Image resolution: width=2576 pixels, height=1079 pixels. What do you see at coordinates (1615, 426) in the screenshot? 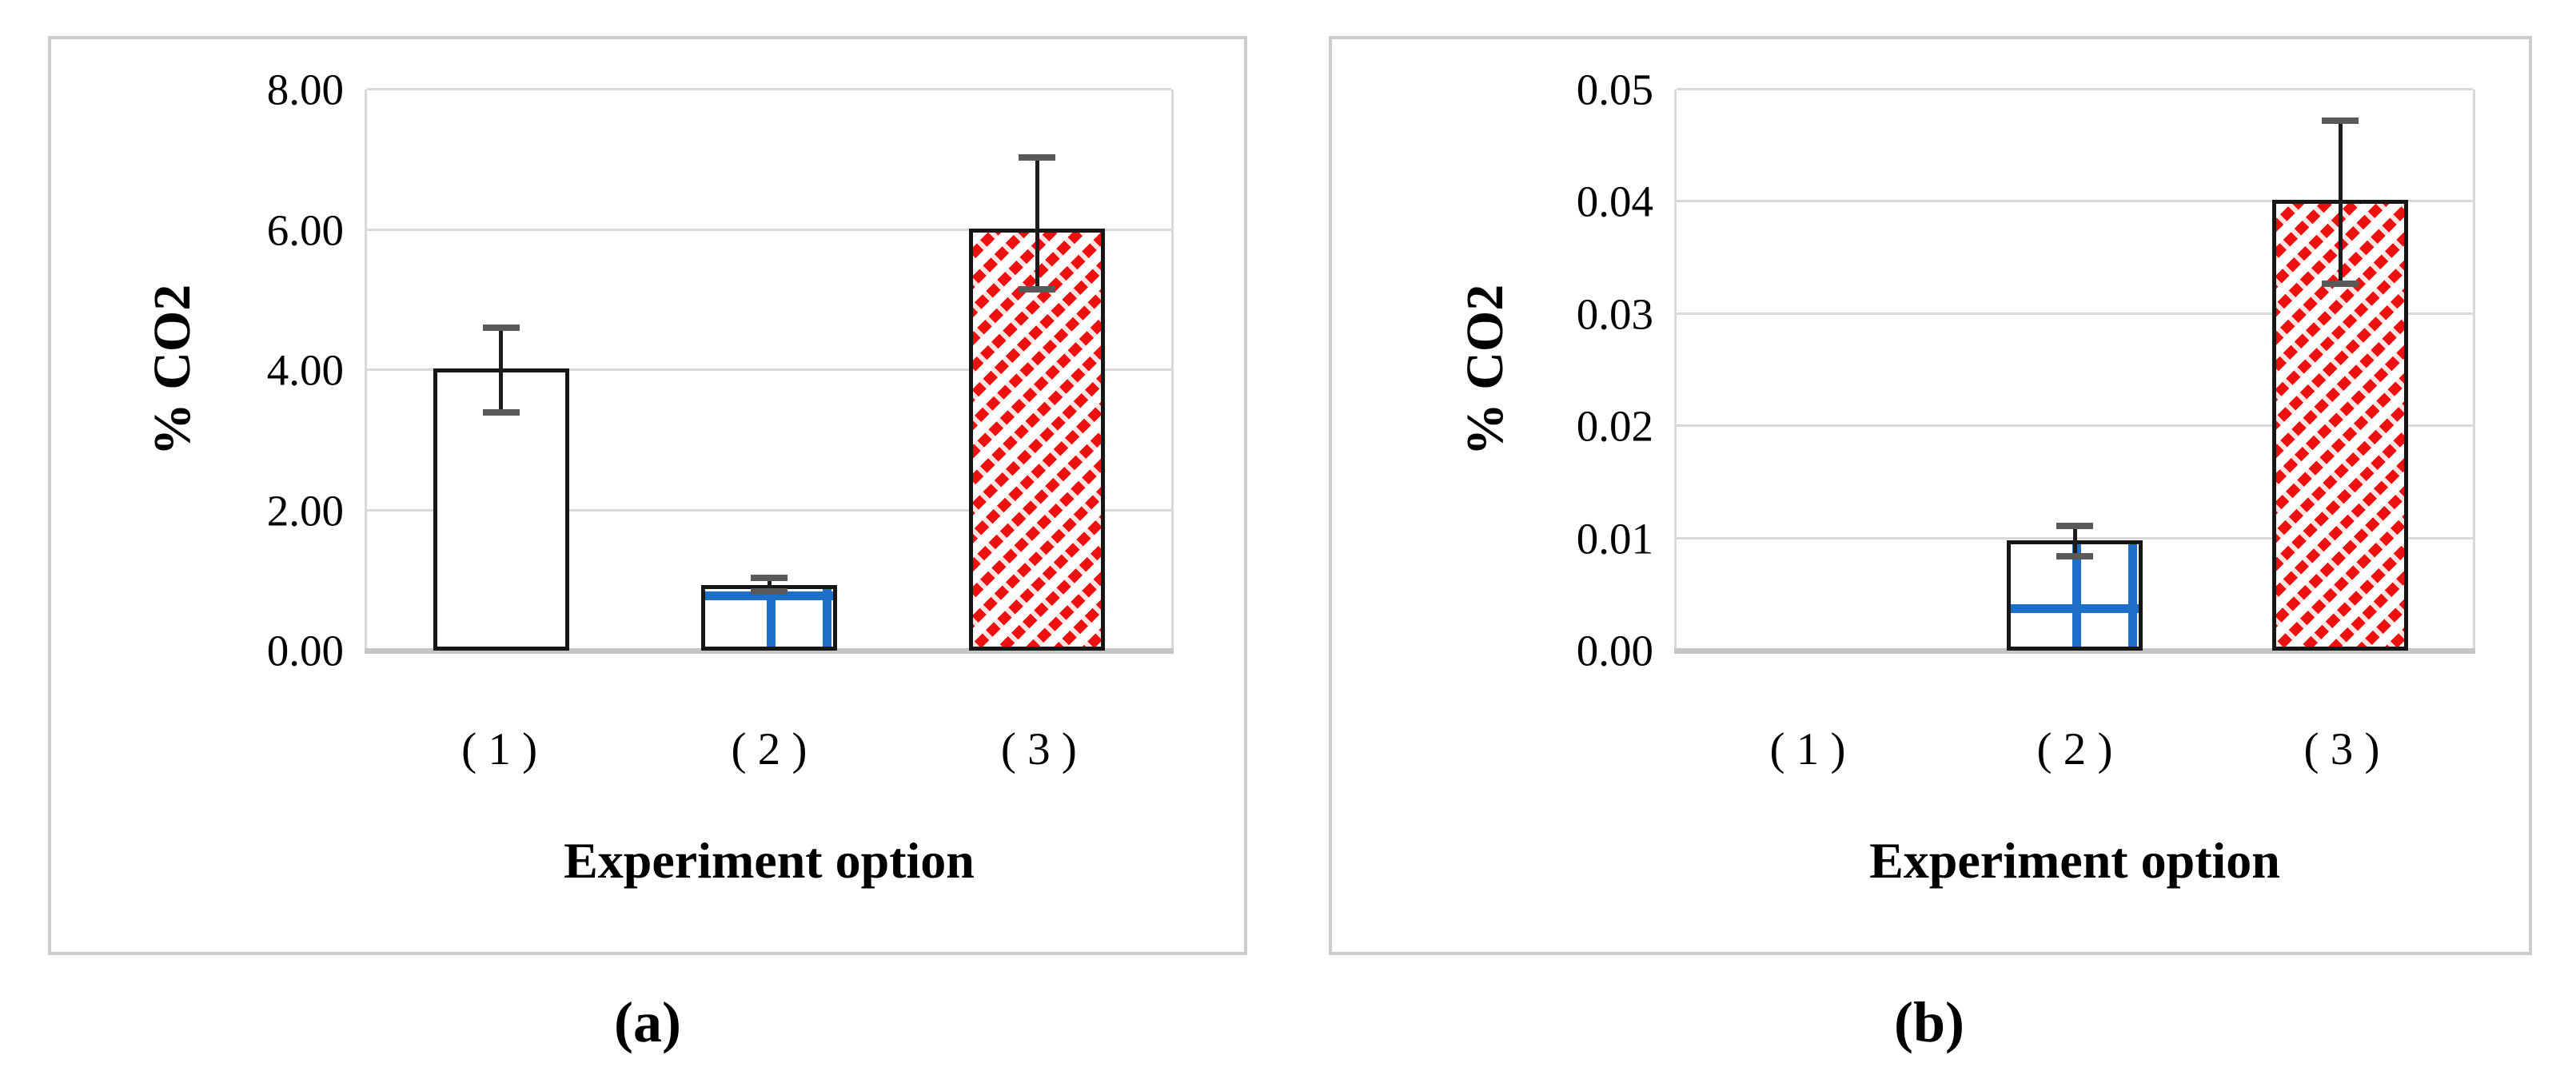
I see `y-tick-label: 0.02` at bounding box center [1615, 426].